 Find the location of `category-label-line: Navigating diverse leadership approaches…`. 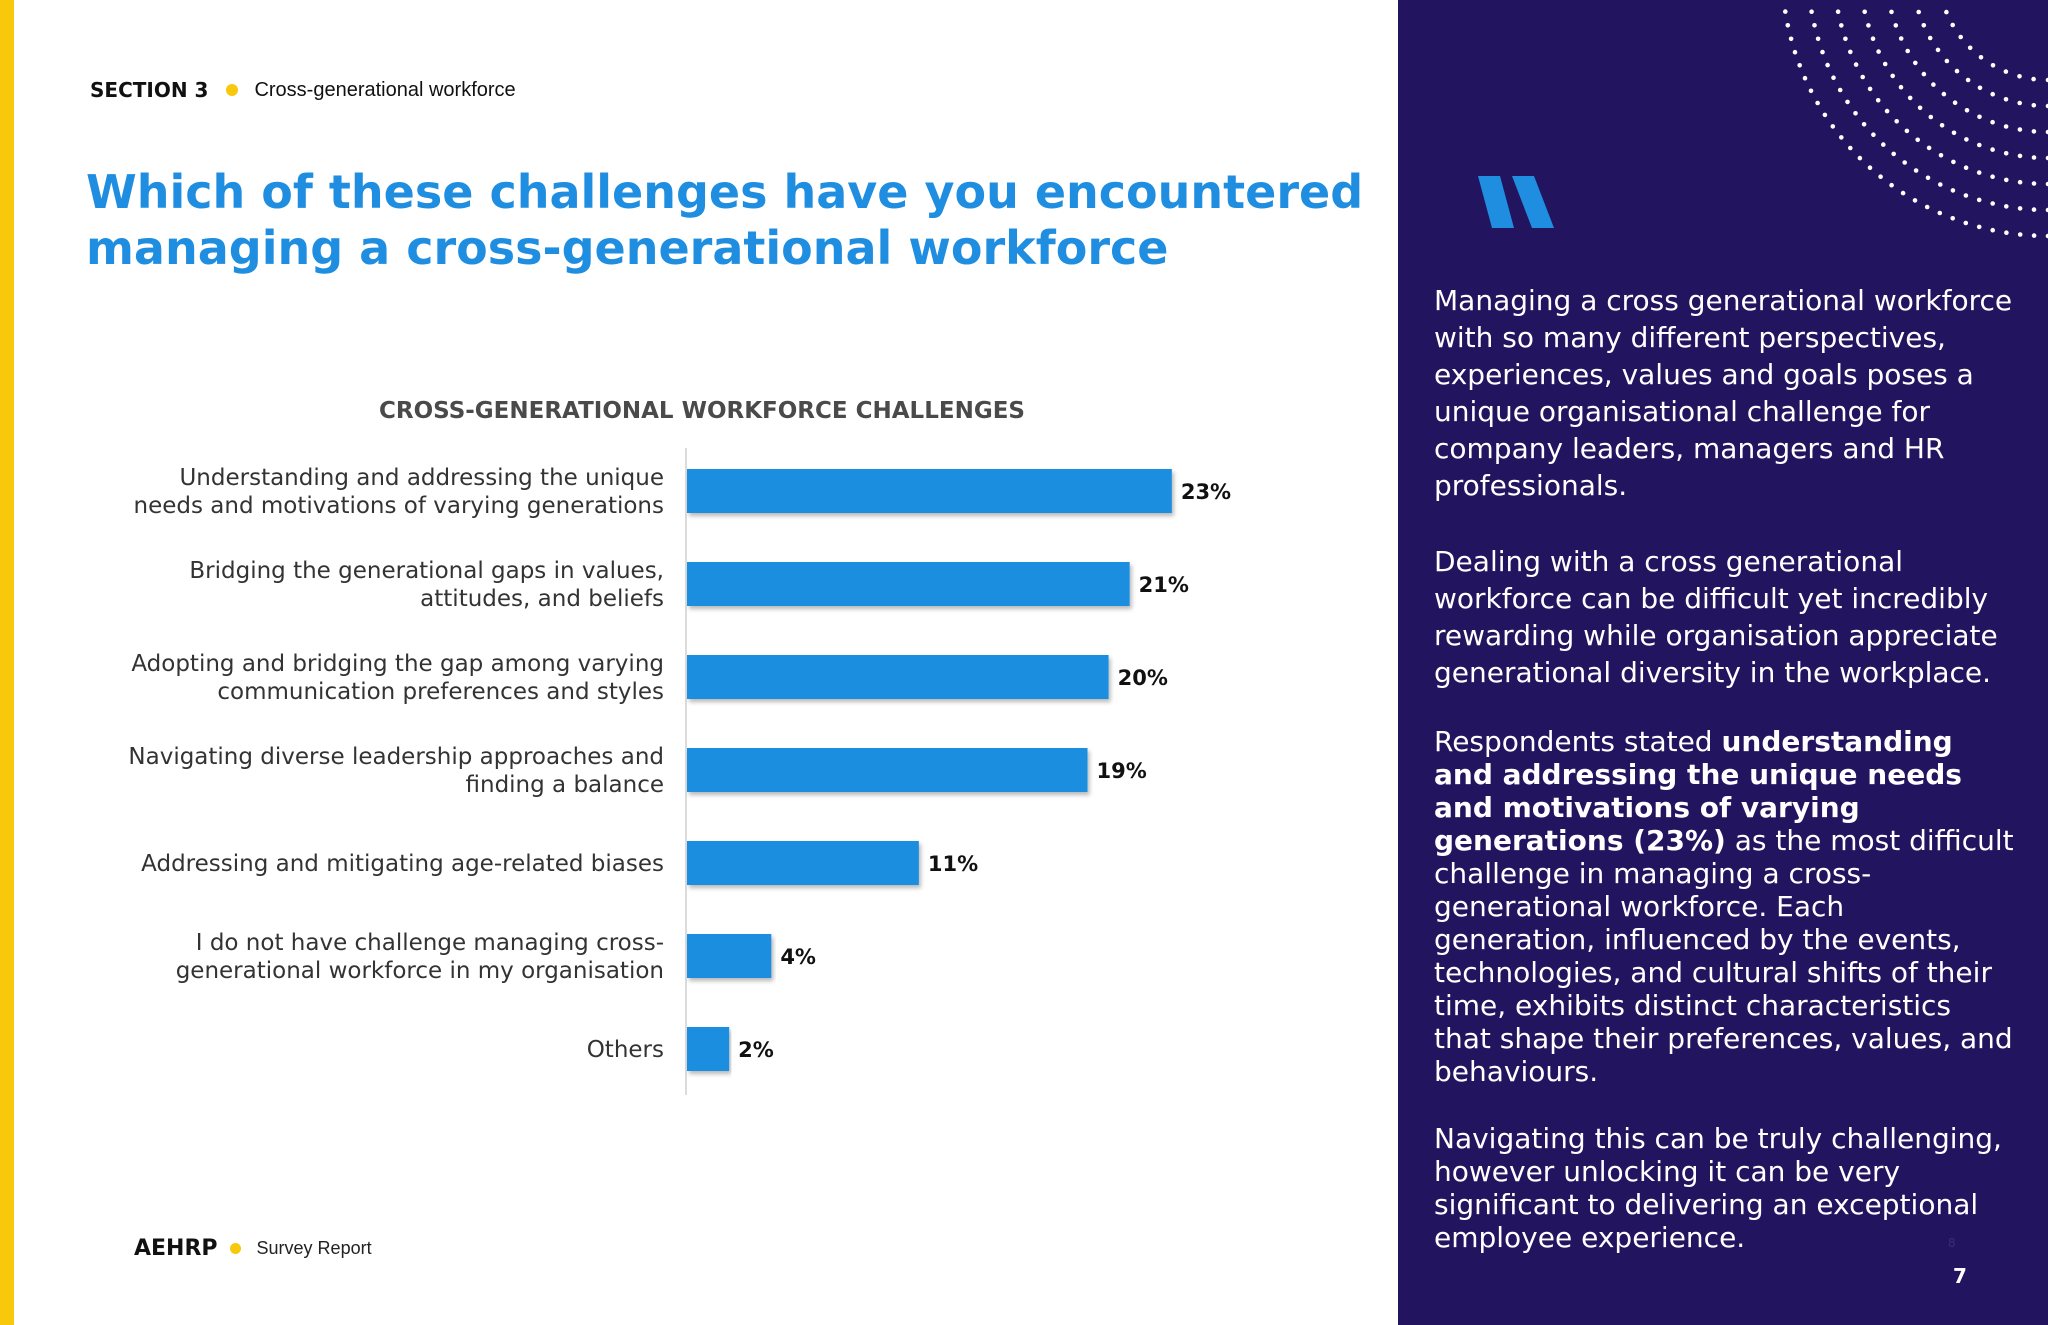

category-label-line: Navigating diverse leadership approaches… is located at coordinates (396, 757).